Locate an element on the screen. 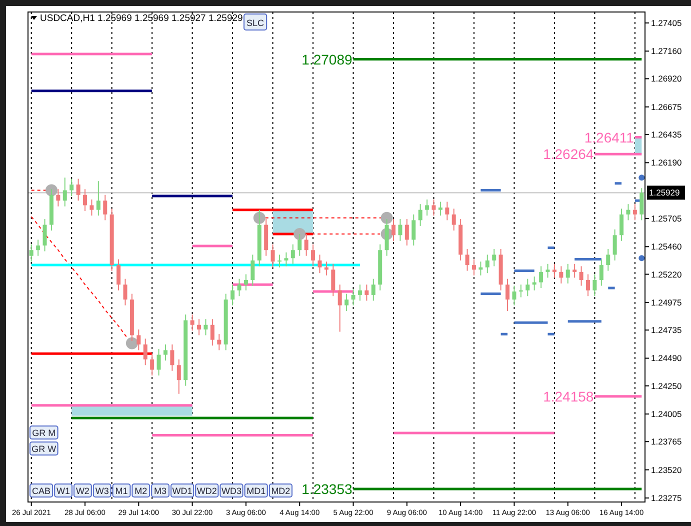 The width and height of the screenshot is (691, 526). annotation: SLC is located at coordinates (255, 23).